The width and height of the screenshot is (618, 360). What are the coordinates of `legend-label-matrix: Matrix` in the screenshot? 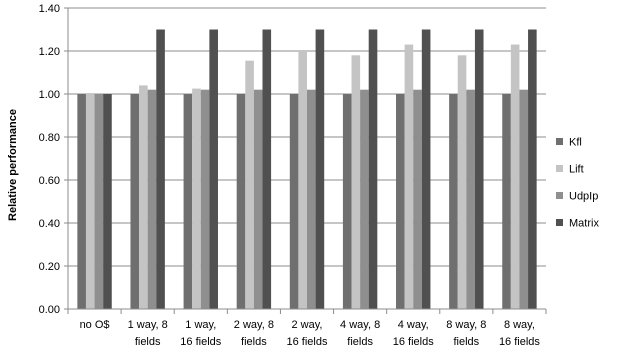 It's located at (584, 224).